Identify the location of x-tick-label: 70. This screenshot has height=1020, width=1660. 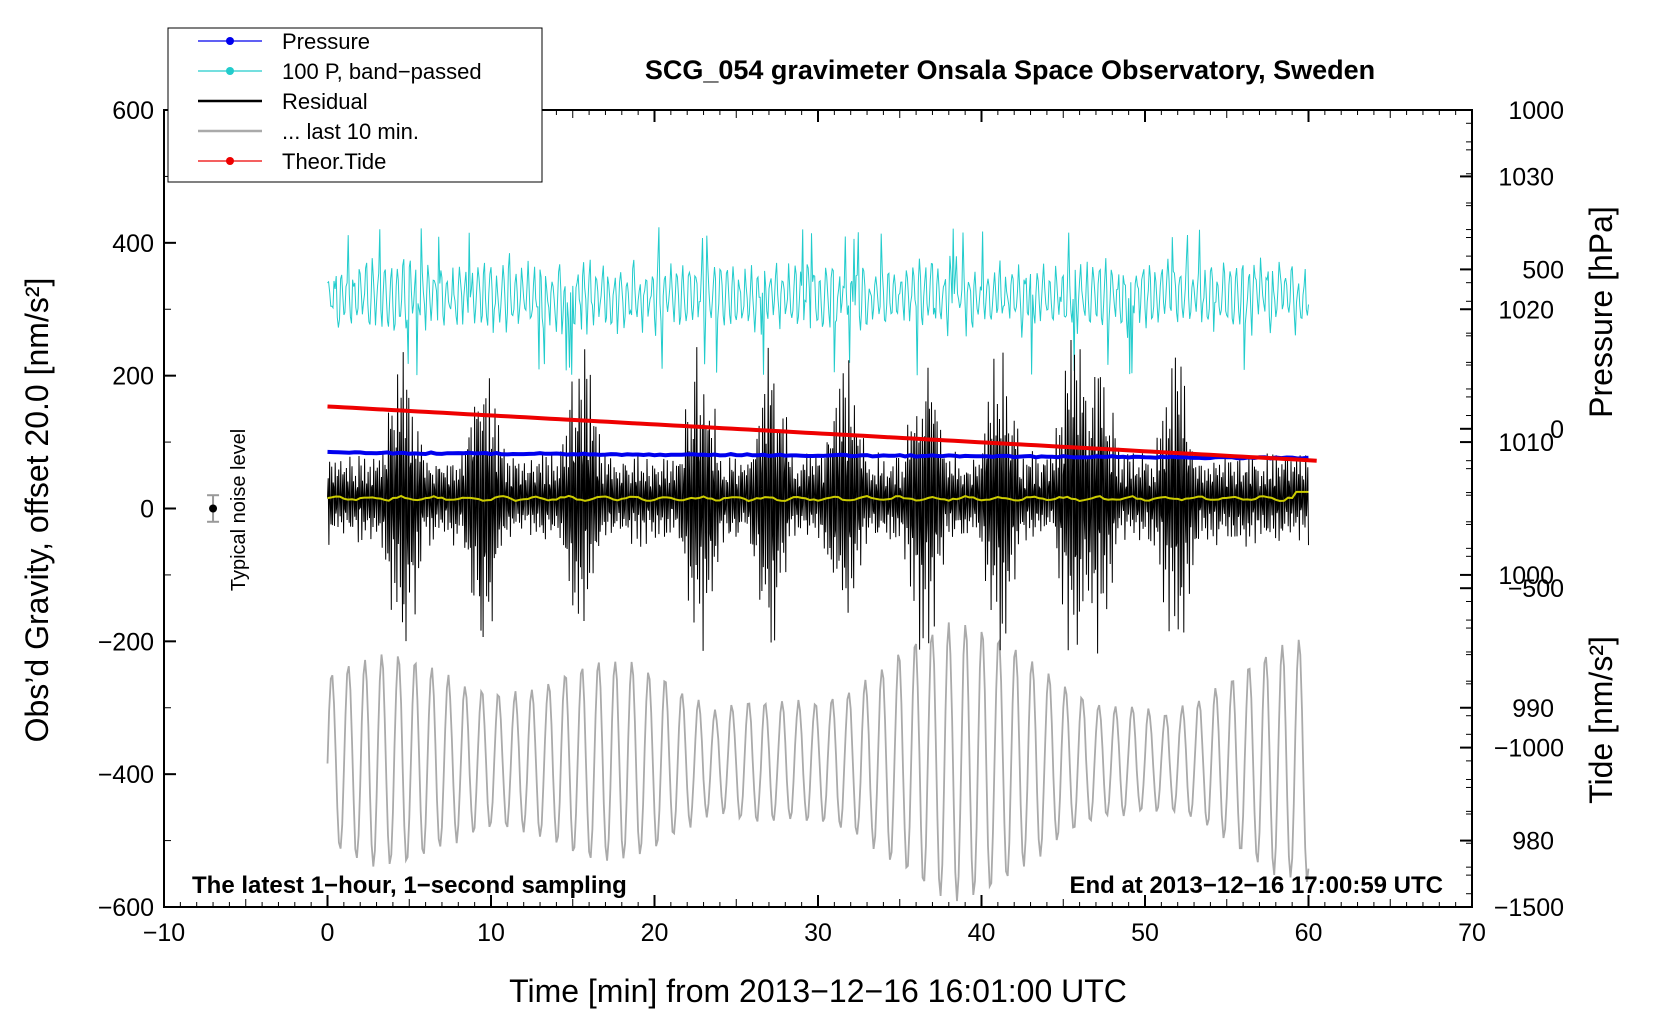
(1472, 933).